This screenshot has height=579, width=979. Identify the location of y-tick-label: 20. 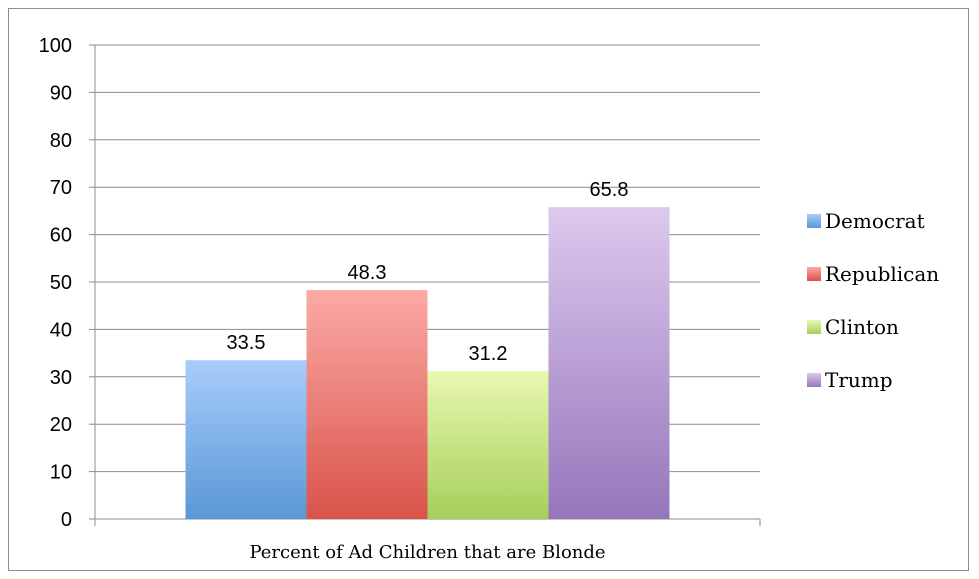
(61, 425).